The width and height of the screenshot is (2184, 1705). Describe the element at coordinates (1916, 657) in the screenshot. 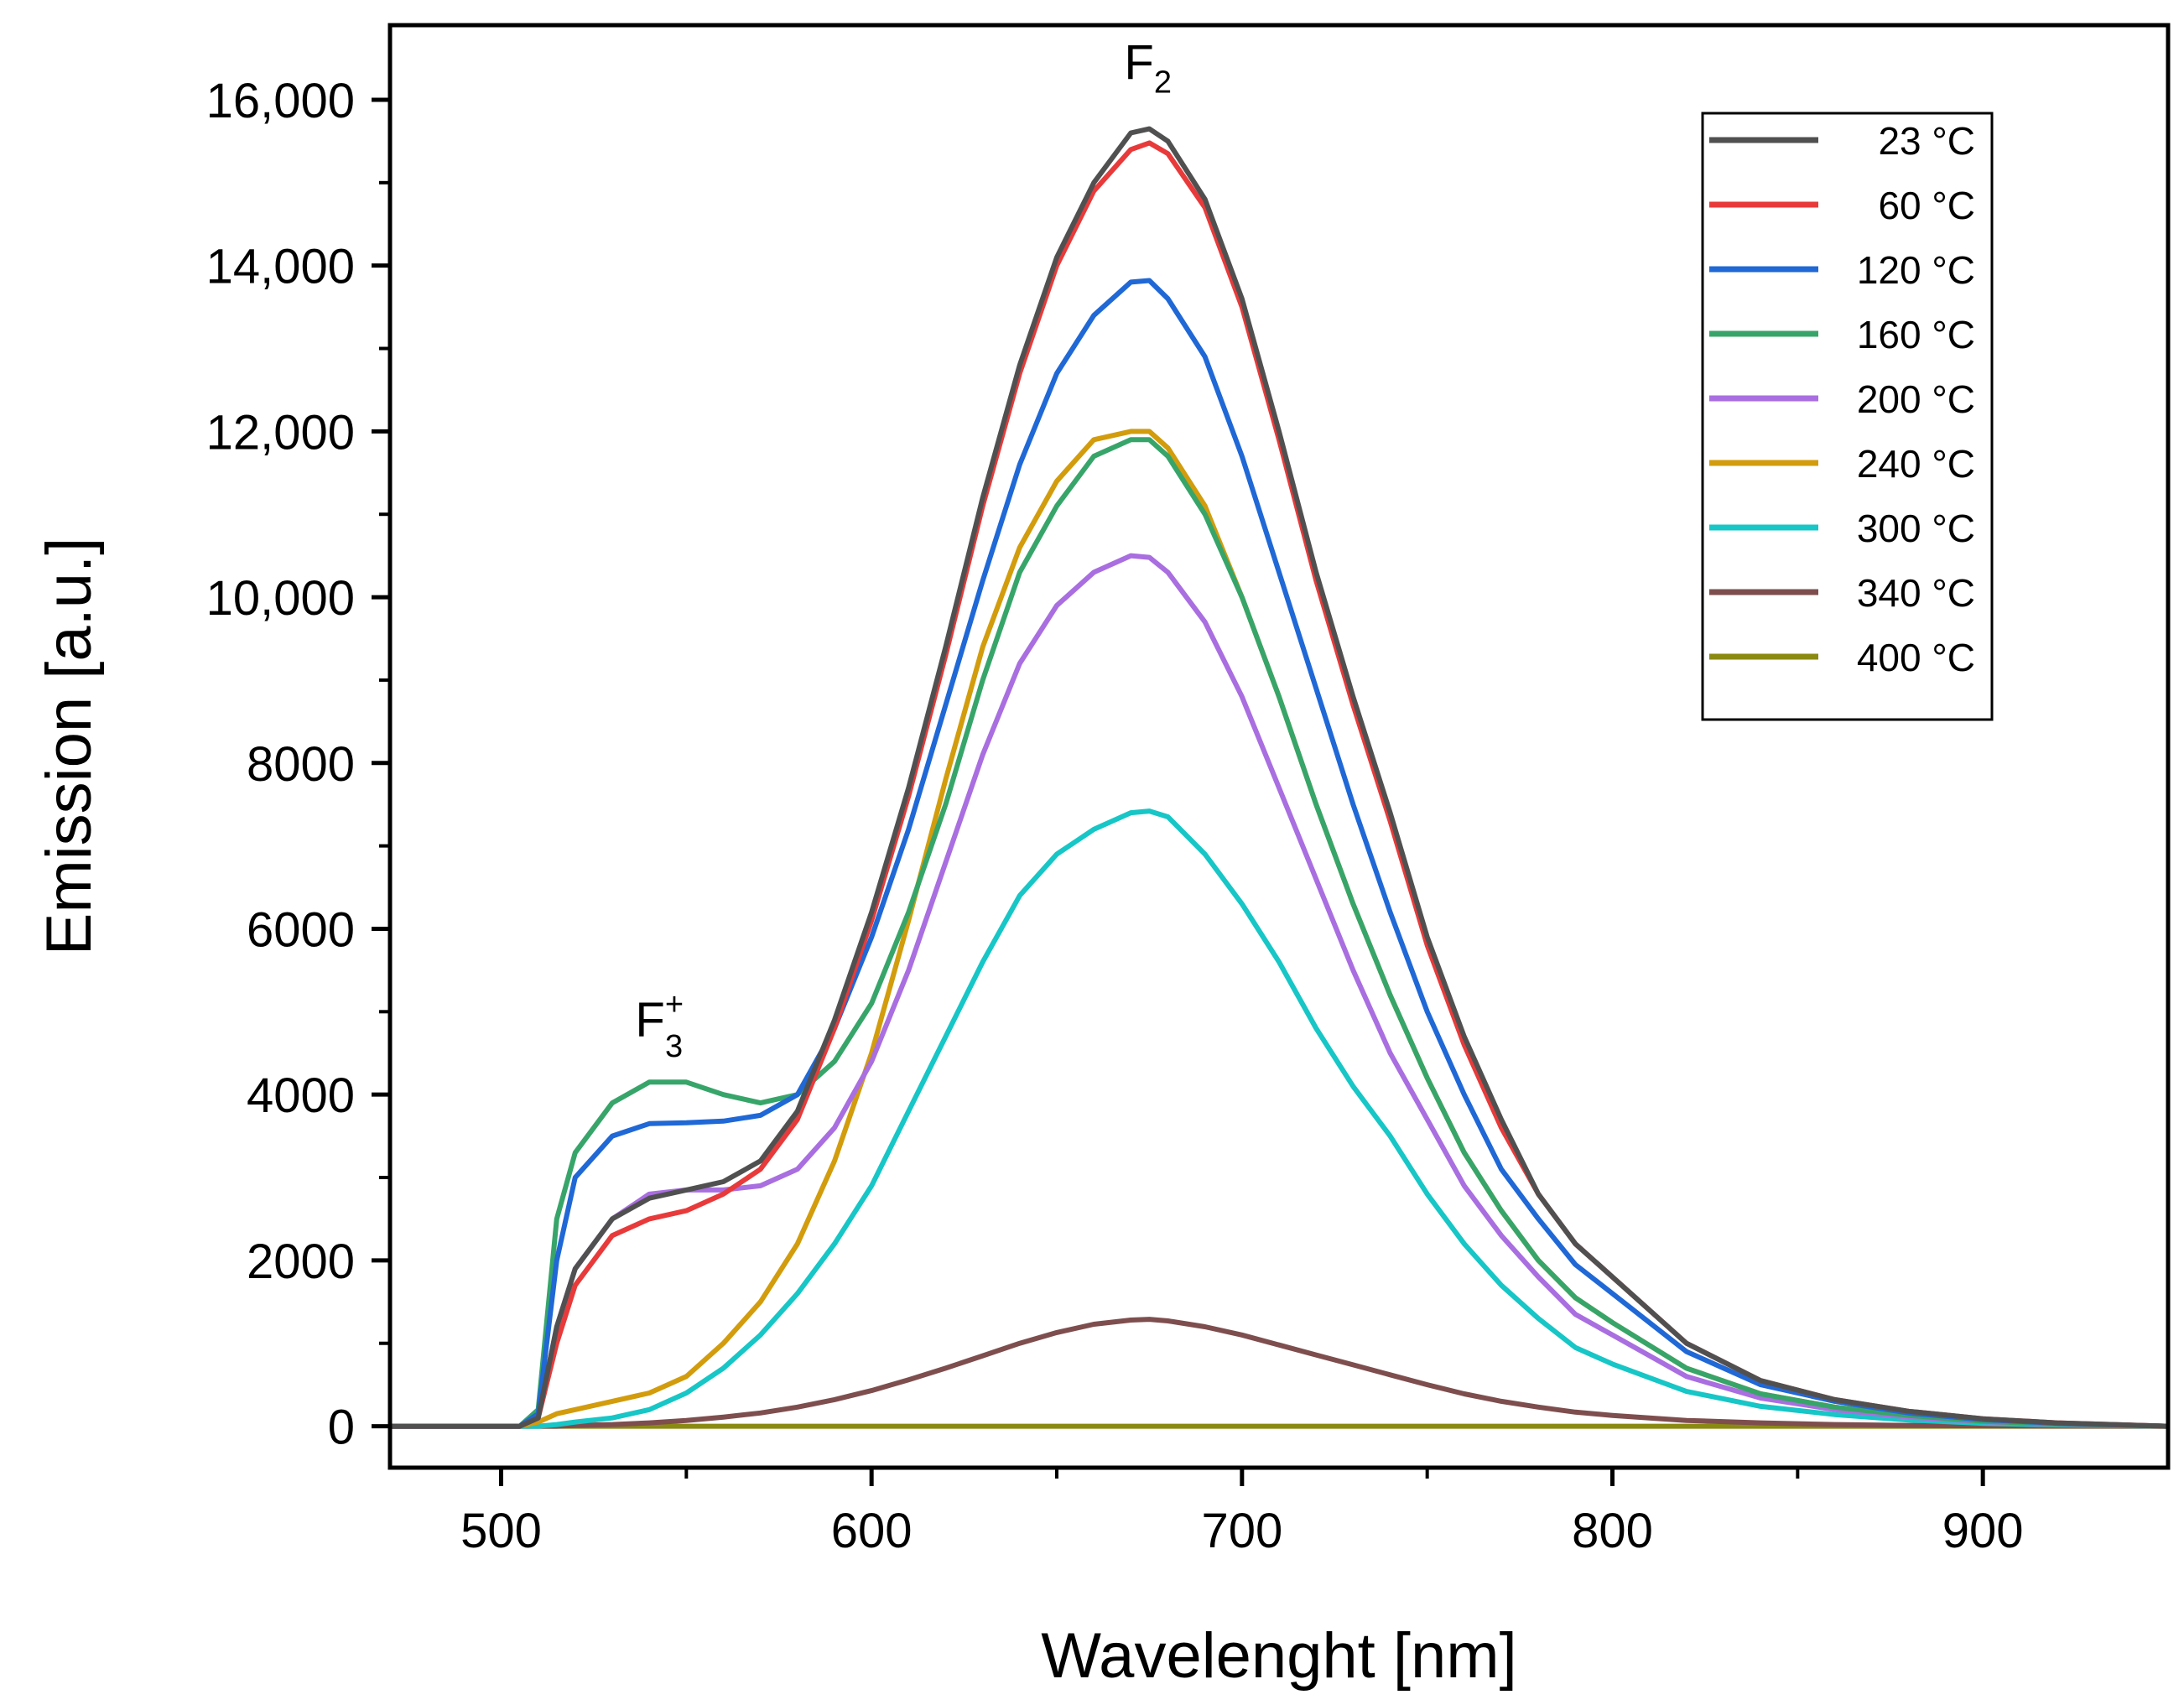

I see `legend-label: 400 °C` at that location.